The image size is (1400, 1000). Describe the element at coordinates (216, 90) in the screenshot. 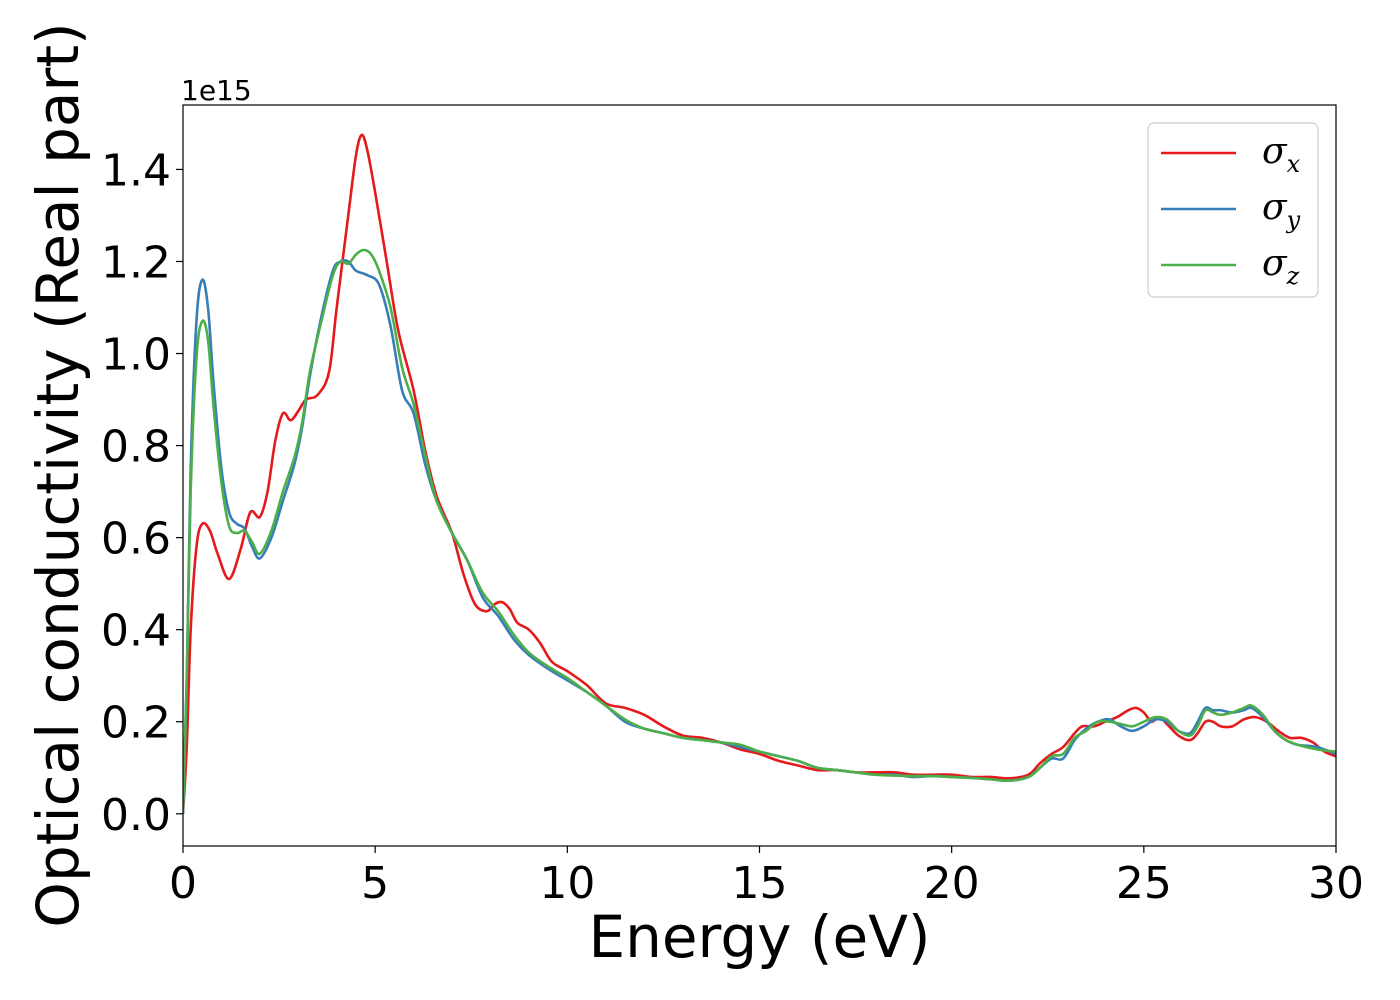

I see `y-offset-label: 1e15` at that location.